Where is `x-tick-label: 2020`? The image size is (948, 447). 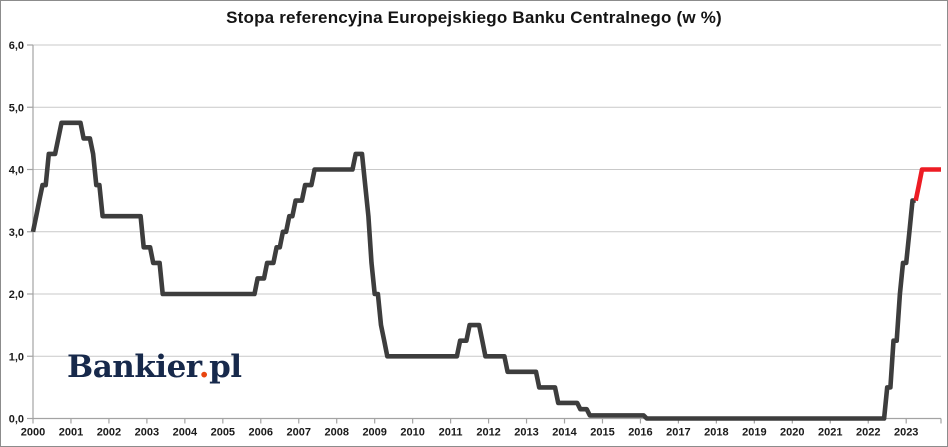 x-tick-label: 2020 is located at coordinates (792, 433).